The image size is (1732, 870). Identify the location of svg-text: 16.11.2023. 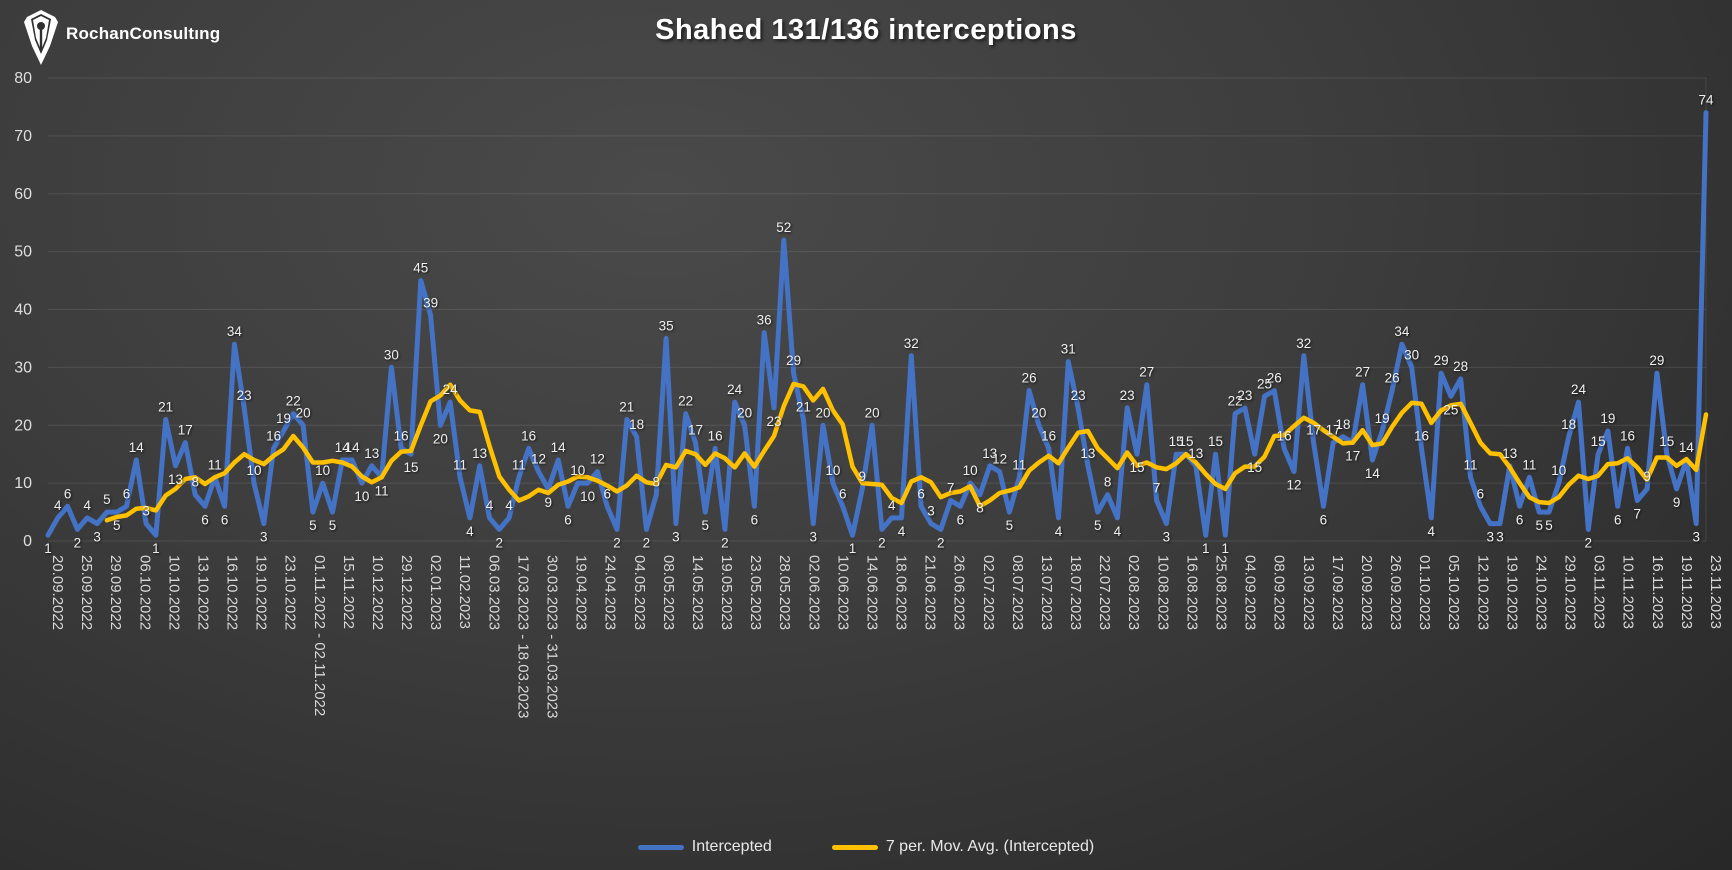
(1657, 592).